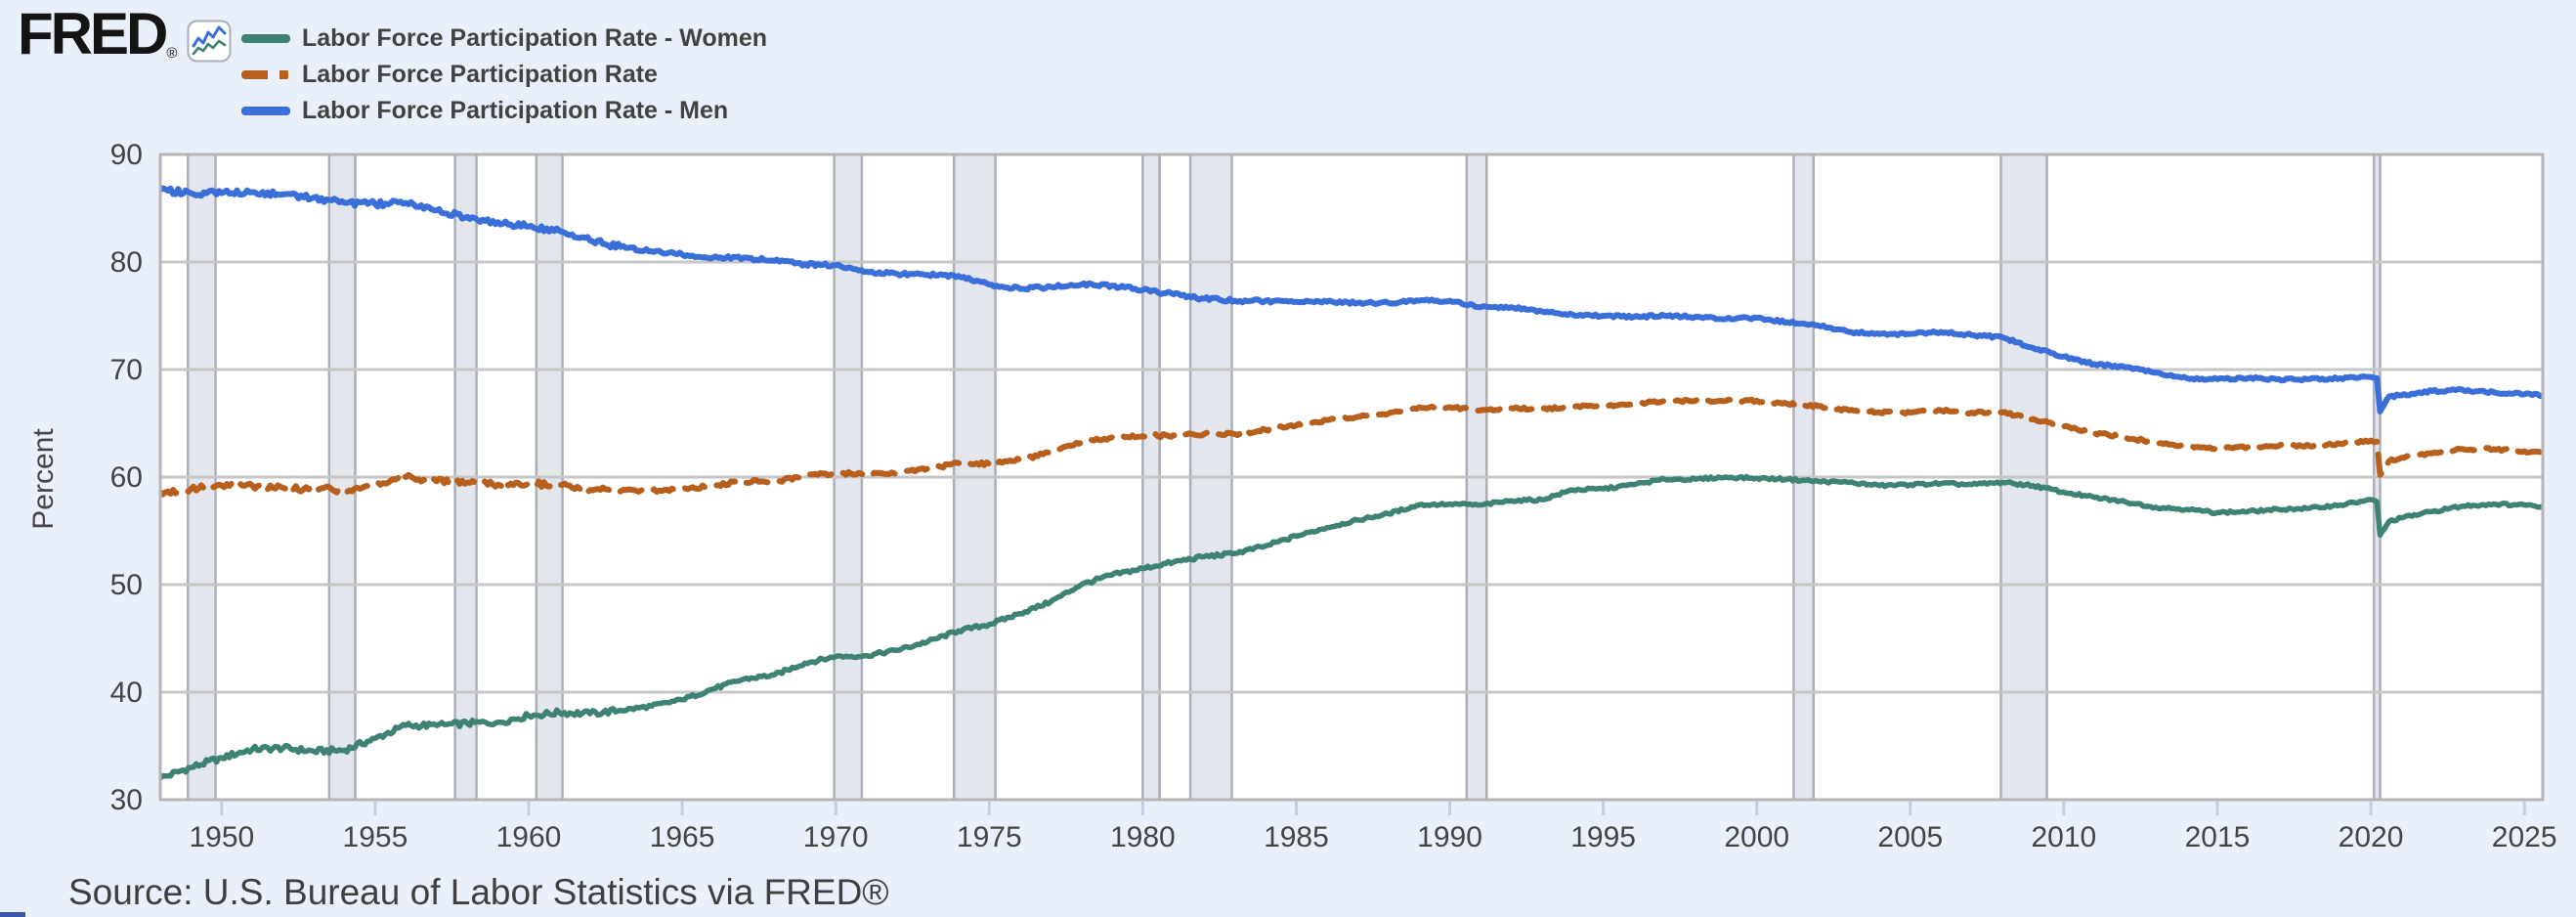  Describe the element at coordinates (127, 693) in the screenshot. I see `y-tick-label: 40` at that location.